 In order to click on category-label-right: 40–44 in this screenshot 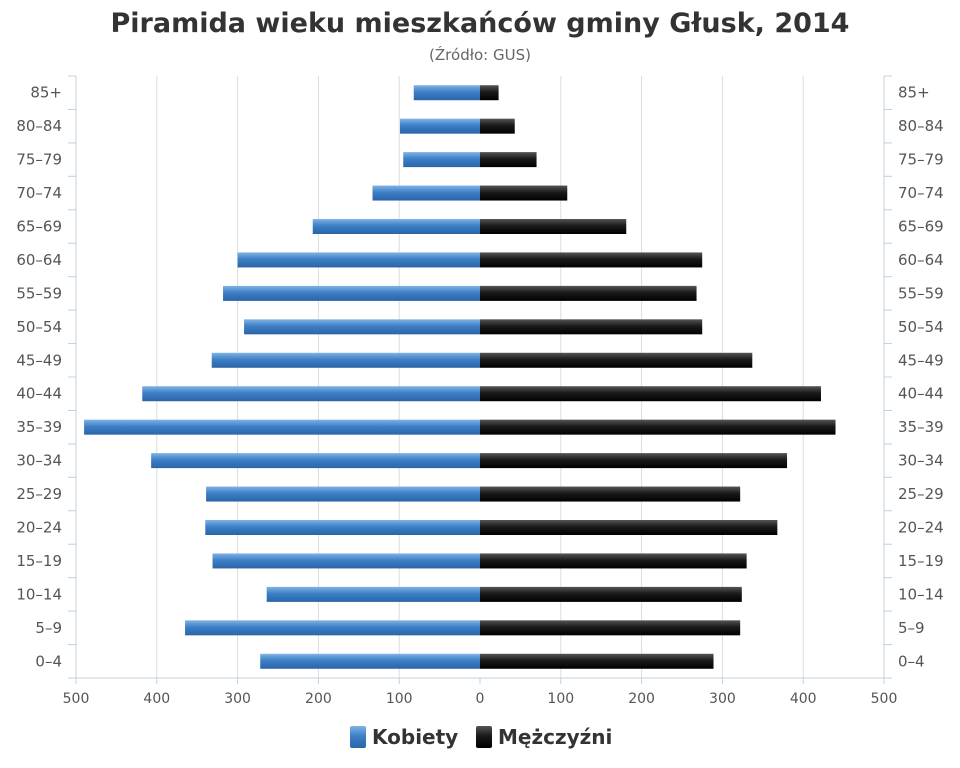, I will do `click(921, 394)`.